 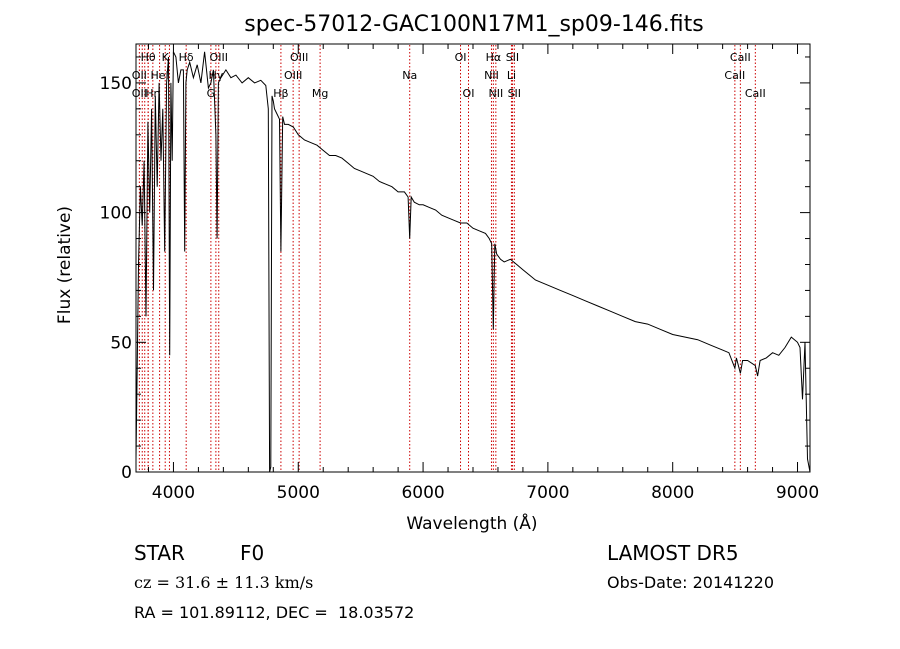 I want to click on x-tick-label: 4000, so click(x=173, y=493).